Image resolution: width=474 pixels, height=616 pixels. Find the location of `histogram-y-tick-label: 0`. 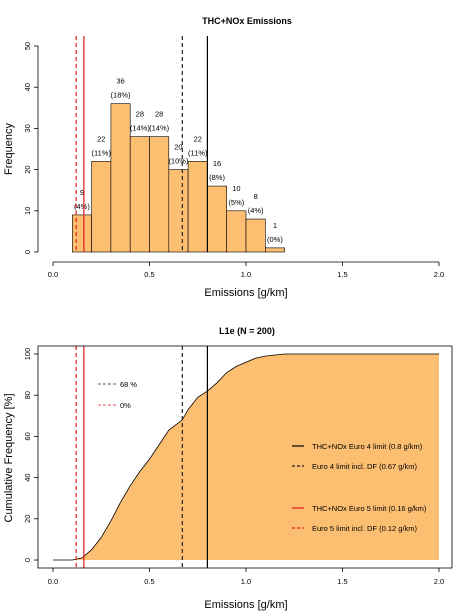

histogram-y-tick-label: 0 is located at coordinates (27, 252).